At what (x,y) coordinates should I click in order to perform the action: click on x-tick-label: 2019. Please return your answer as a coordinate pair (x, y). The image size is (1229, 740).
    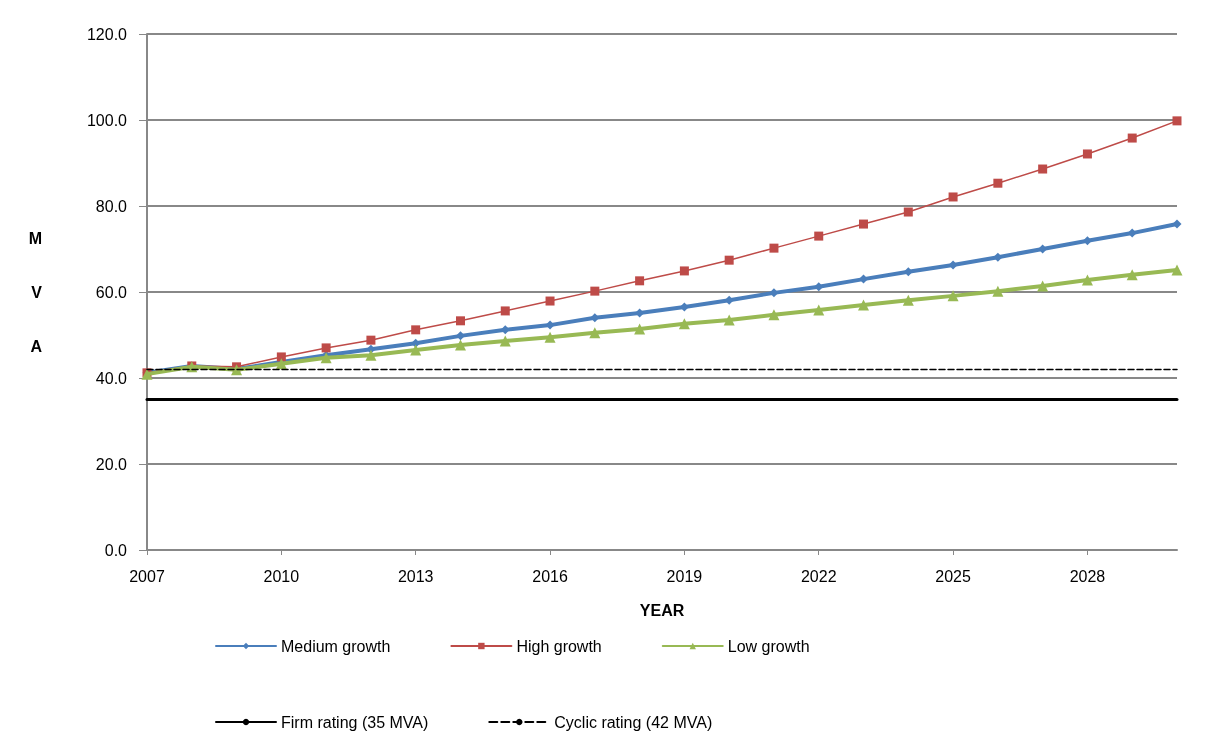
    Looking at the image, I should click on (684, 576).